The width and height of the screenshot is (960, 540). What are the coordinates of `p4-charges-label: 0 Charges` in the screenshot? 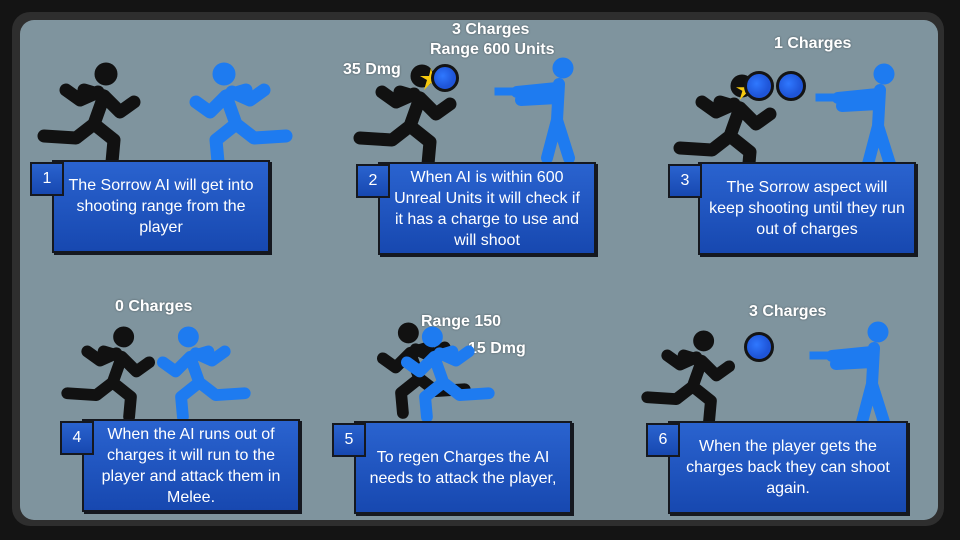 It's located at (154, 306).